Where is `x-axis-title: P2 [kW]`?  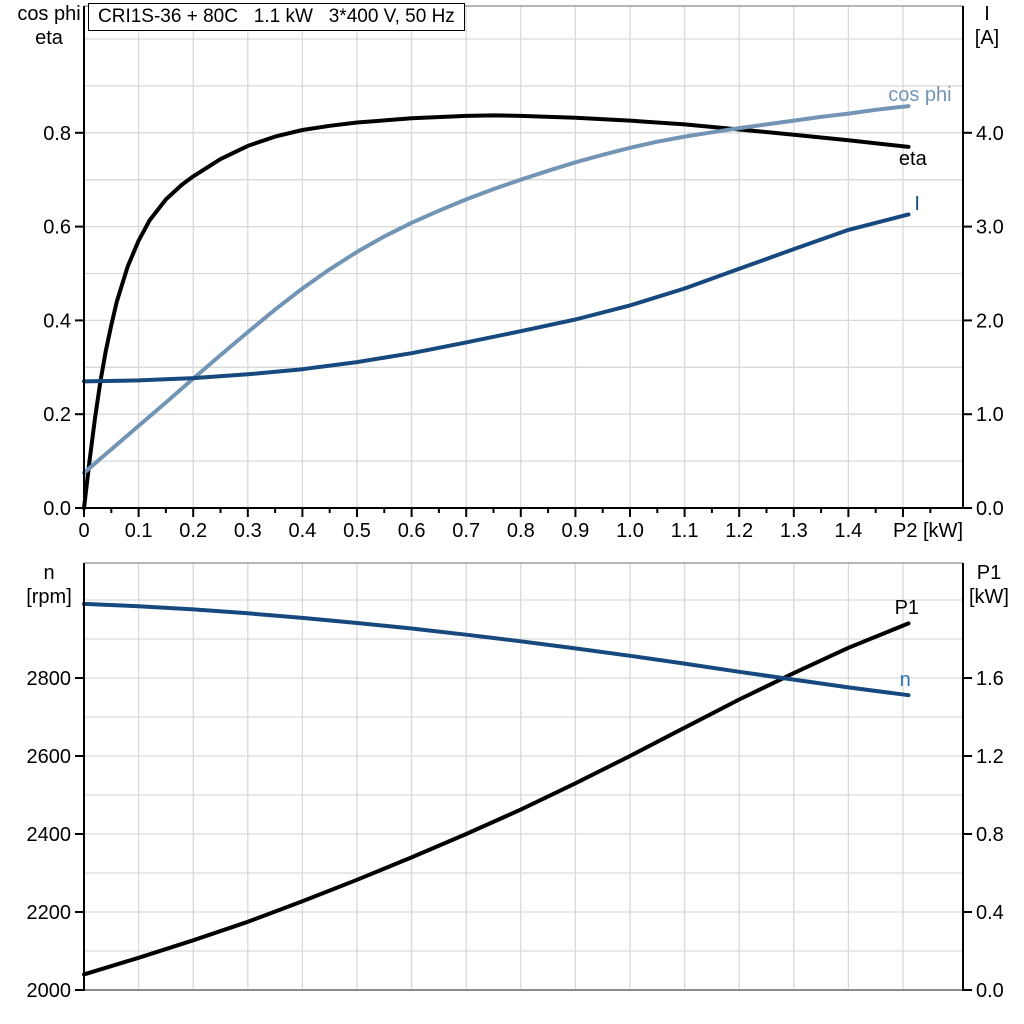
x-axis-title: P2 [kW] is located at coordinates (928, 531).